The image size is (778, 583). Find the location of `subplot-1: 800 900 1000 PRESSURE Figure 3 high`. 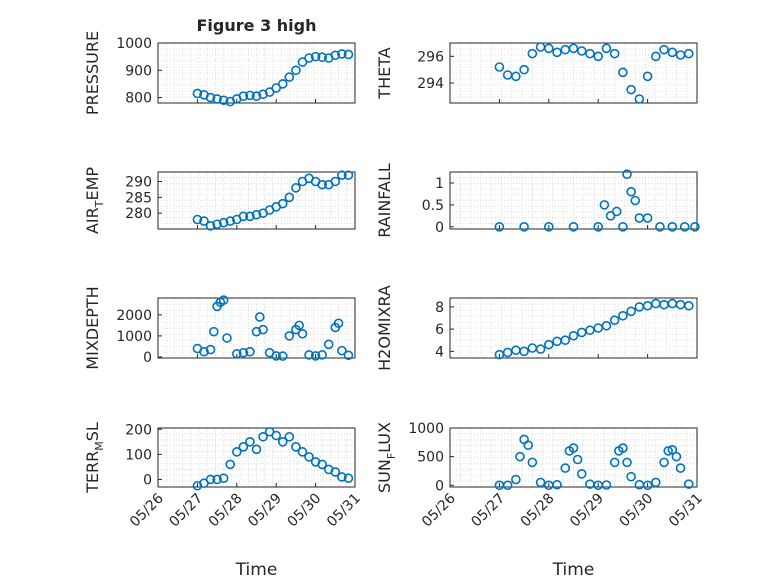

subplot-1: 800 900 1000 PRESSURE Figure 3 high is located at coordinates (219, 65).